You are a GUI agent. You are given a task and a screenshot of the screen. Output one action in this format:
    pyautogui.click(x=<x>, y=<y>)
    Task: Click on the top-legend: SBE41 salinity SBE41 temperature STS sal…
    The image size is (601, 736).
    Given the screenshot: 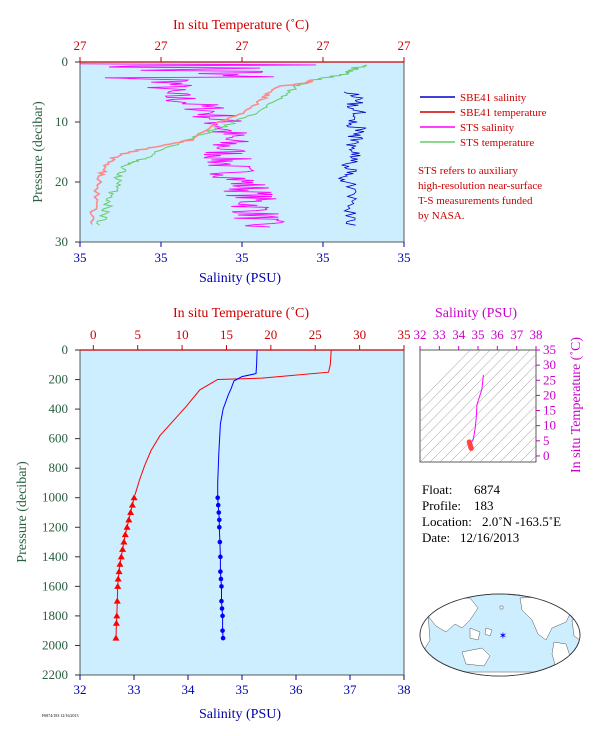 What is the action you would take?
    pyautogui.click(x=483, y=120)
    